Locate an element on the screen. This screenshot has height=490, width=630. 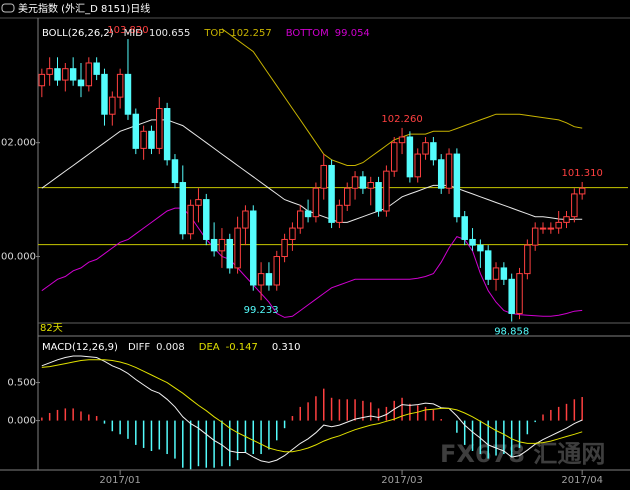
high-label: 102.260 is located at coordinates (401, 119).